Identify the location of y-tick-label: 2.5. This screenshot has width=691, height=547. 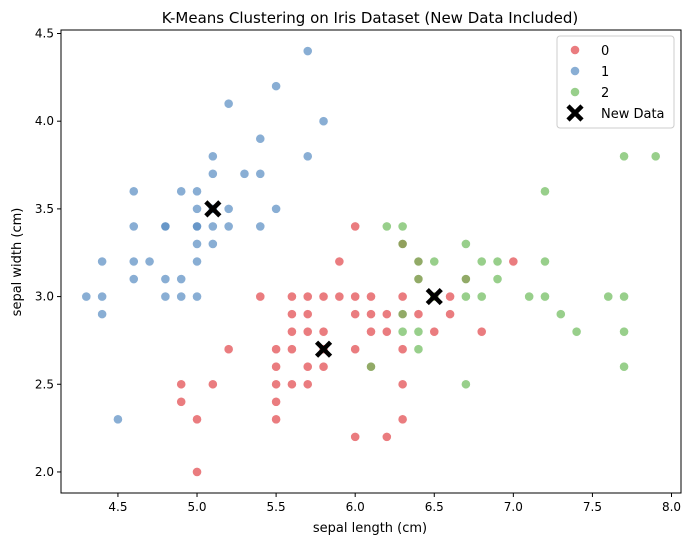
(44, 384).